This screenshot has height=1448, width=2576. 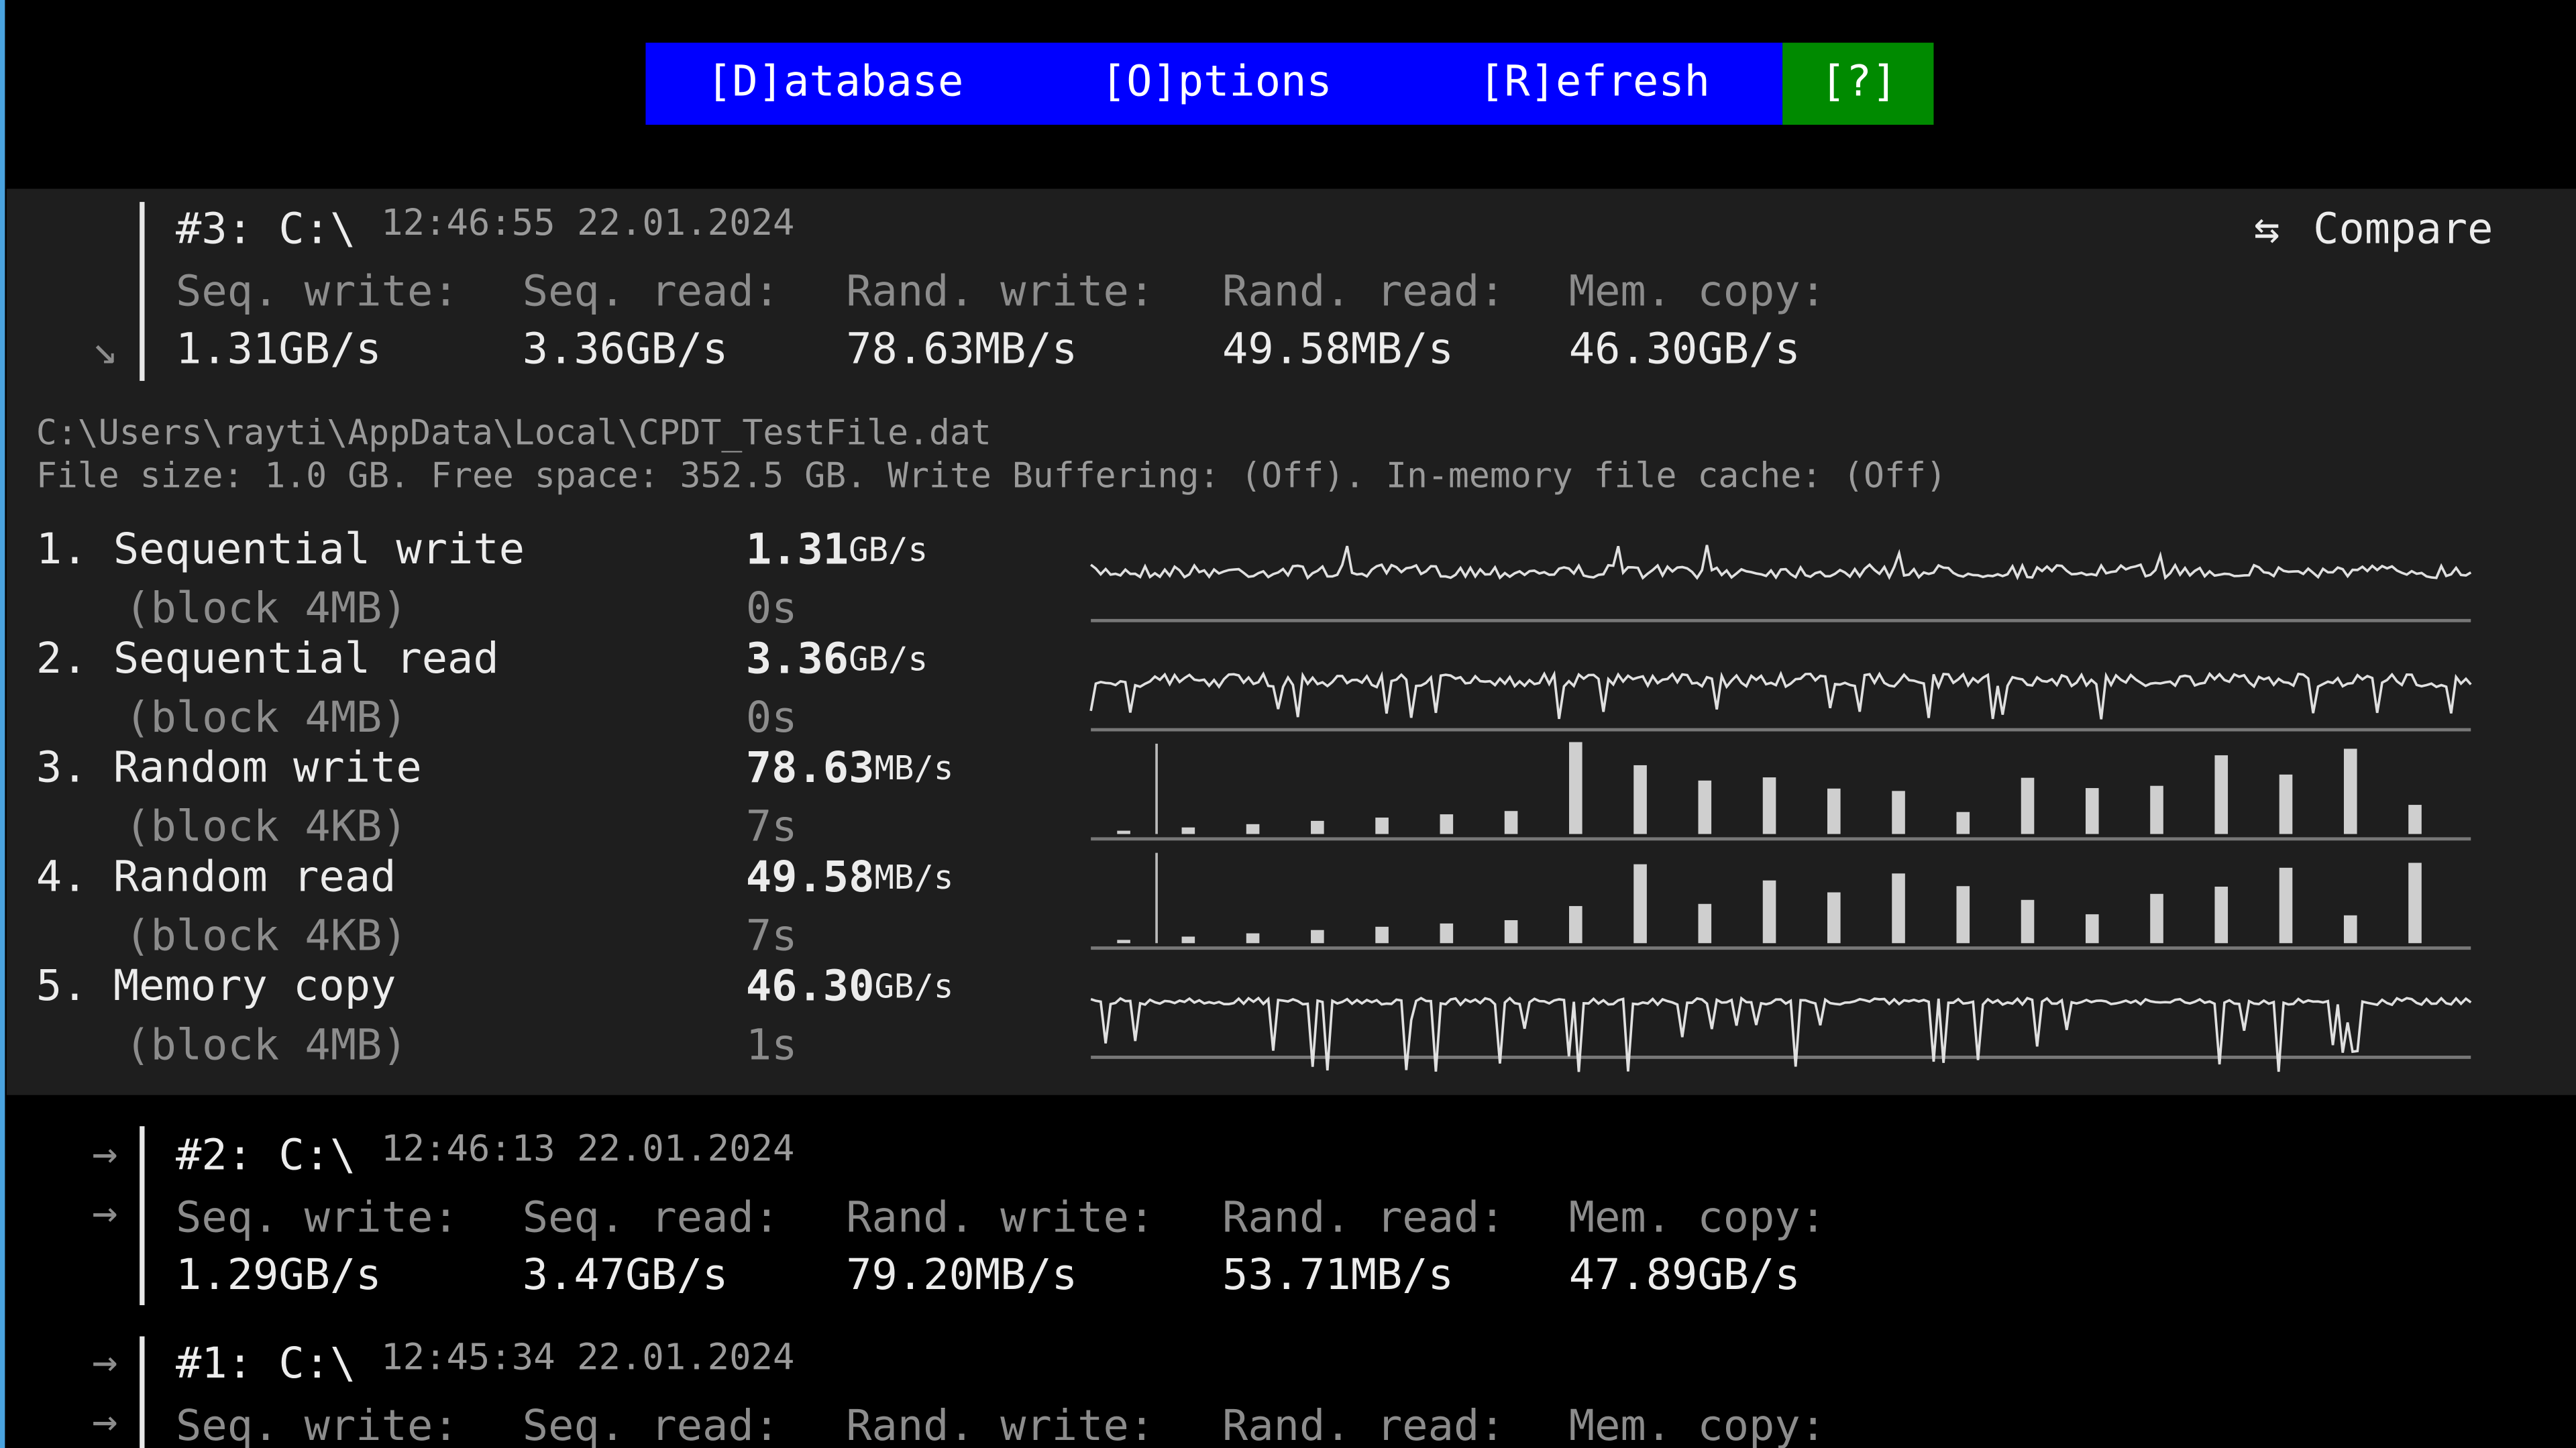 I want to click on menu-item: [O]ptions, so click(x=1216, y=81).